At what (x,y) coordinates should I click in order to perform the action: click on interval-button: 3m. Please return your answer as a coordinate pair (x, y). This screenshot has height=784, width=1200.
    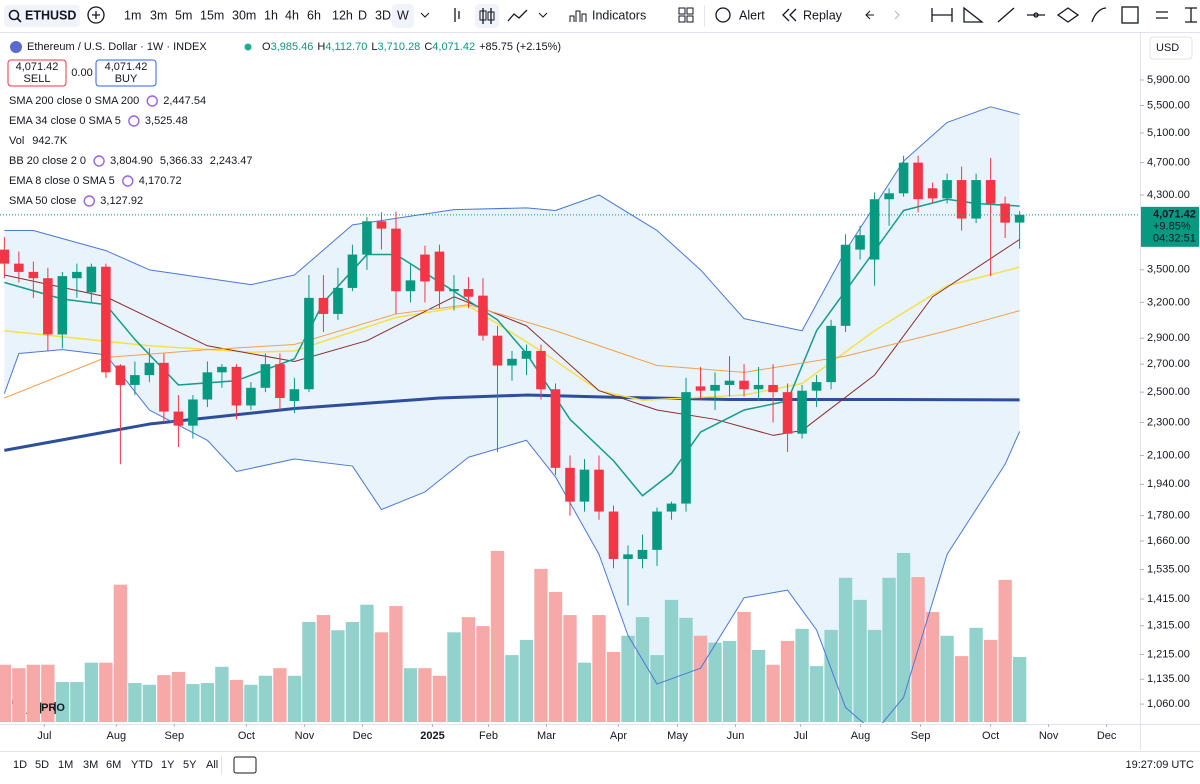
    Looking at the image, I should click on (158, 15).